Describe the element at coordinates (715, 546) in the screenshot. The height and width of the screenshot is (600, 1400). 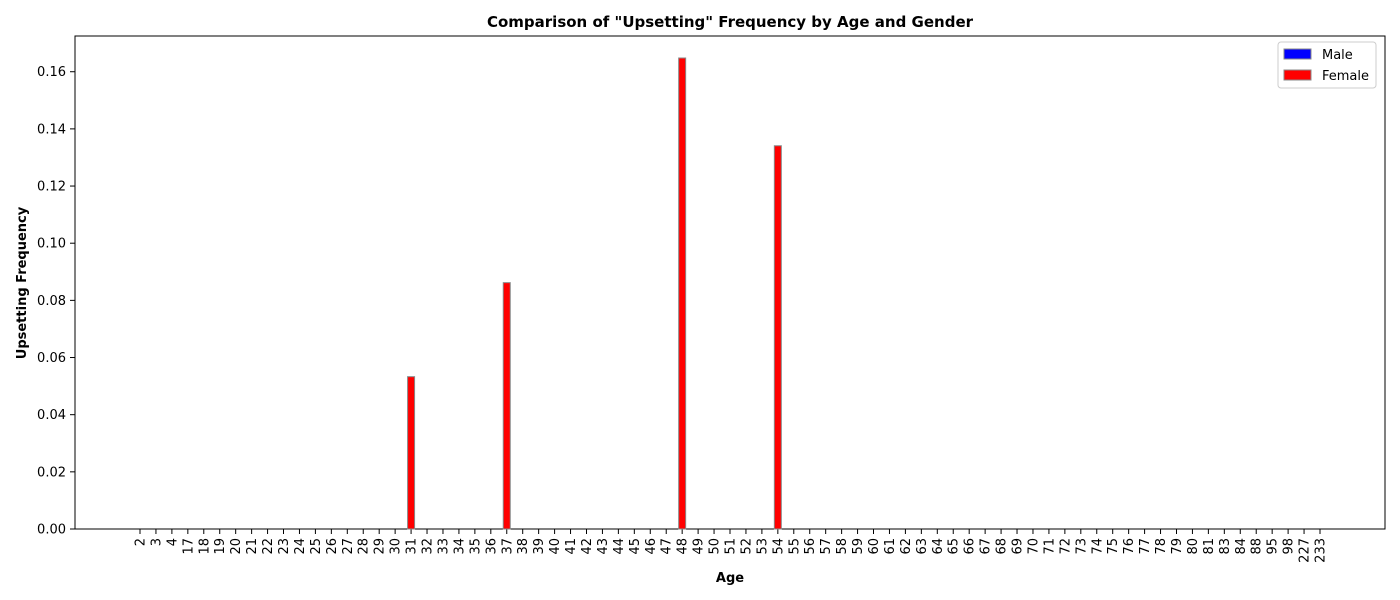
I see `x-tick-label: 50` at that location.